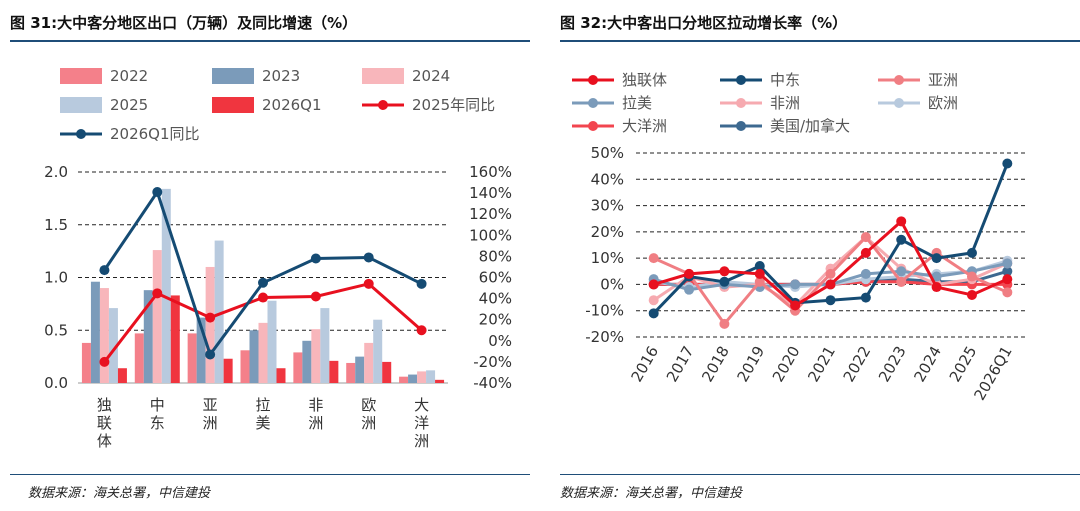 Image resolution: width=1080 pixels, height=511 pixels. I want to click on bar-2022-亚洲, so click(192, 358).